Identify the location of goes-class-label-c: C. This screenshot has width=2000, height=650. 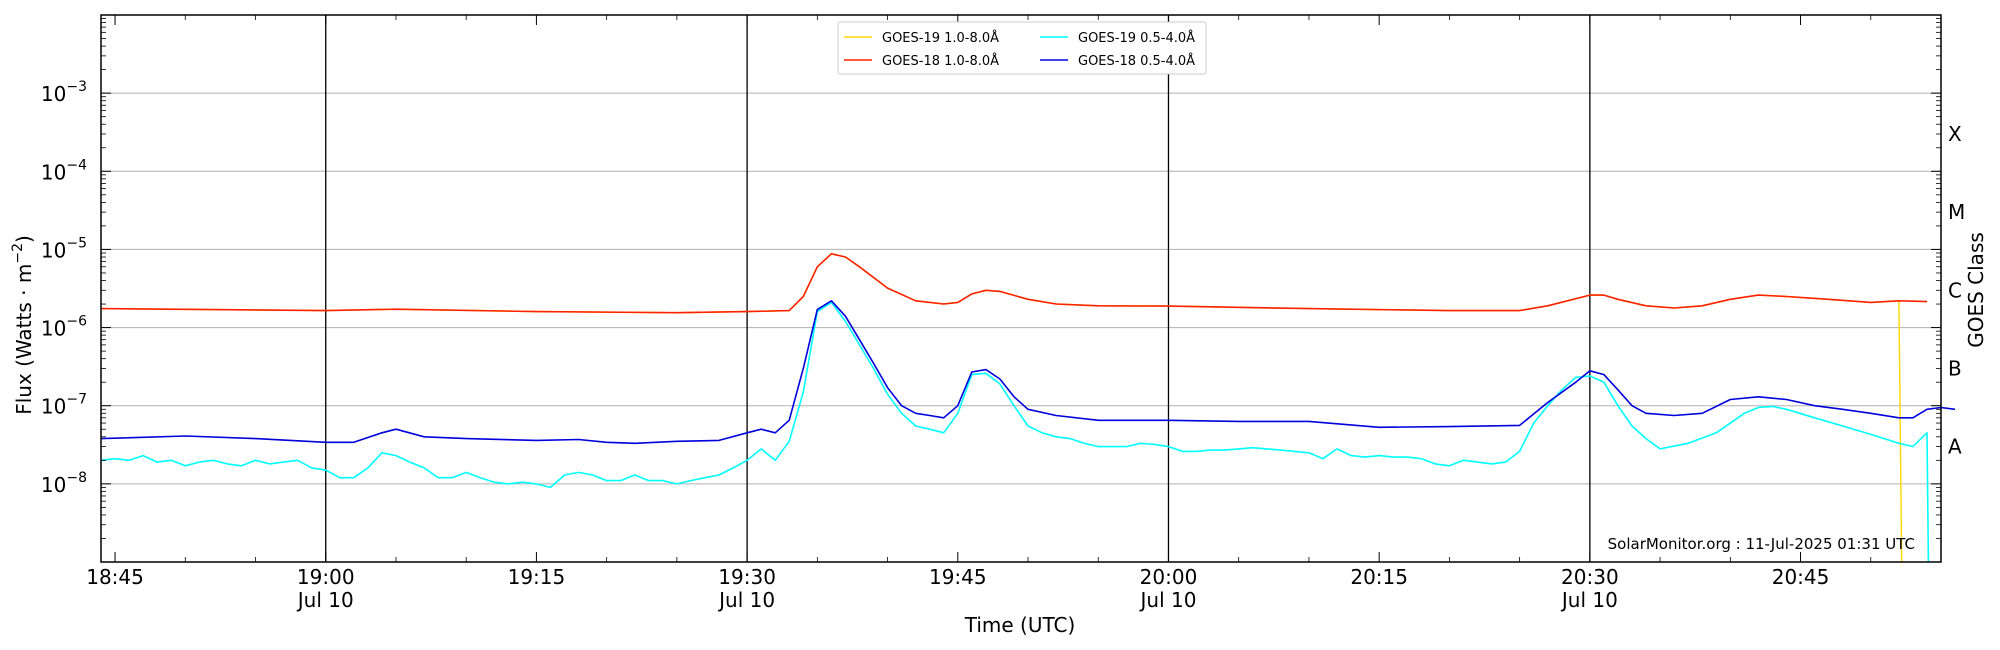
(1955, 290).